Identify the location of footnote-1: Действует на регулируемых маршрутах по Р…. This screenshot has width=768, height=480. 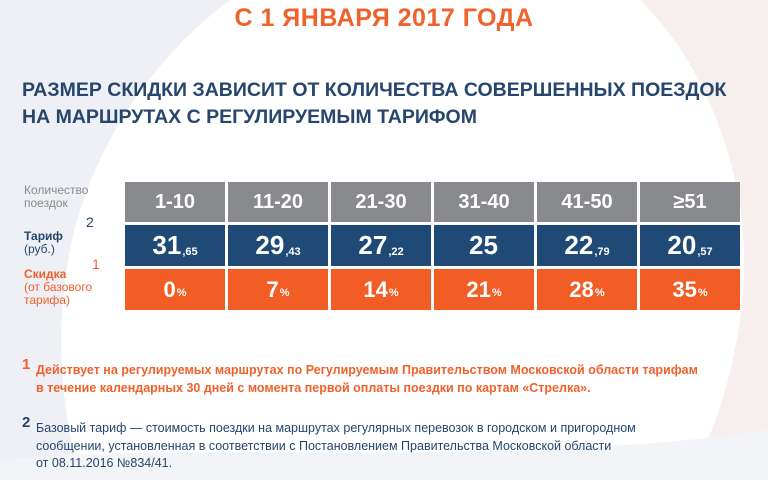
(367, 379).